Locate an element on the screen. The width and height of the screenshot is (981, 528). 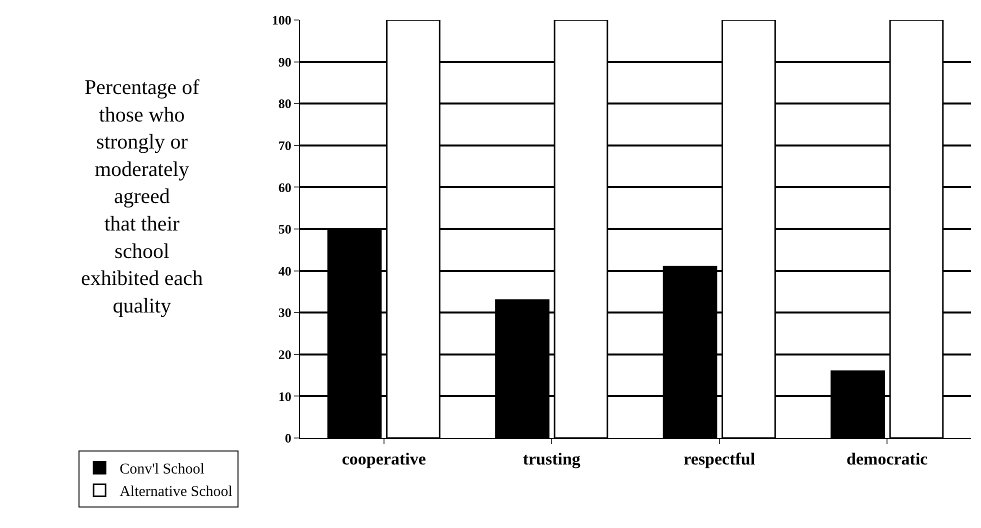
y-tick-label: 0 is located at coordinates (288, 438).